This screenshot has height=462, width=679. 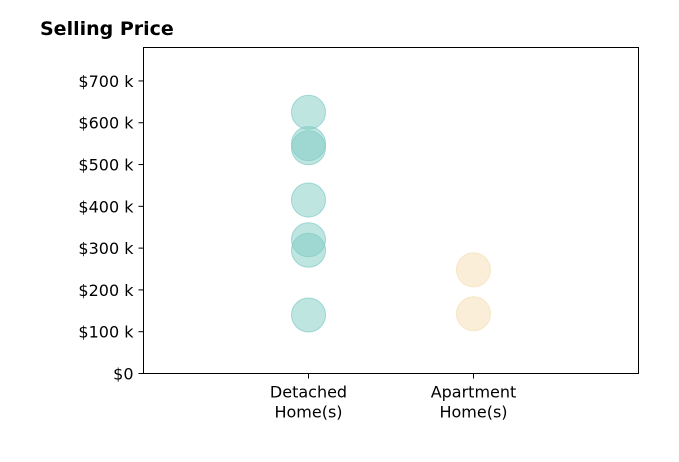 I want to click on y-tick-label: $200 k, so click(x=106, y=290).